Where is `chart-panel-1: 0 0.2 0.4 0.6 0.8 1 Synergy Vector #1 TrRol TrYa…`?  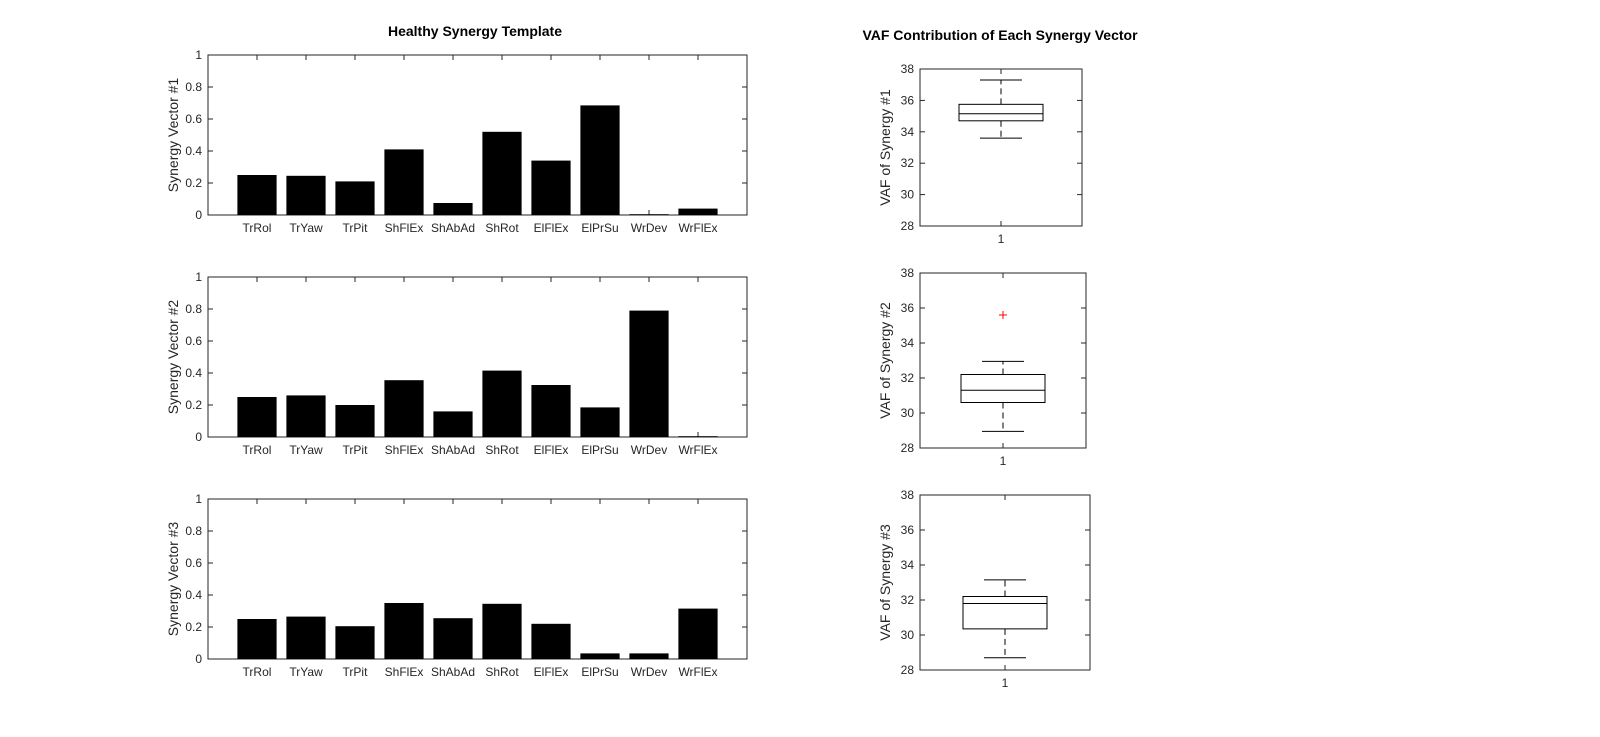 chart-panel-1: 0 0.2 0.4 0.6 0.8 1 Synergy Vector #1 TrRol TrYa… is located at coordinates (456, 141).